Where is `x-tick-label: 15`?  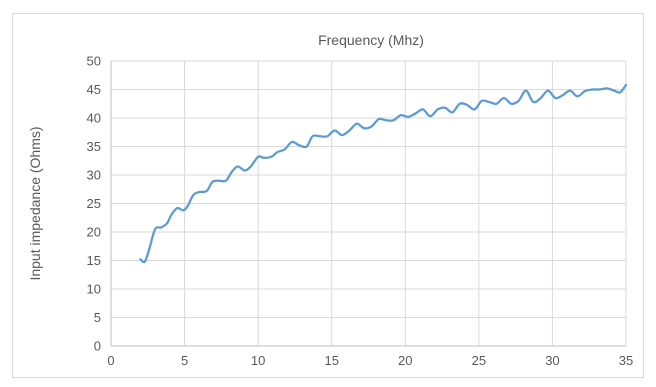 x-tick-label: 15 is located at coordinates (331, 360).